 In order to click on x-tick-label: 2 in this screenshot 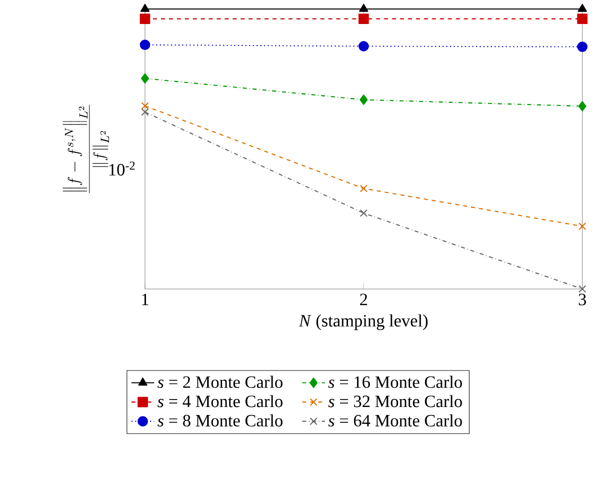, I will do `click(364, 300)`.